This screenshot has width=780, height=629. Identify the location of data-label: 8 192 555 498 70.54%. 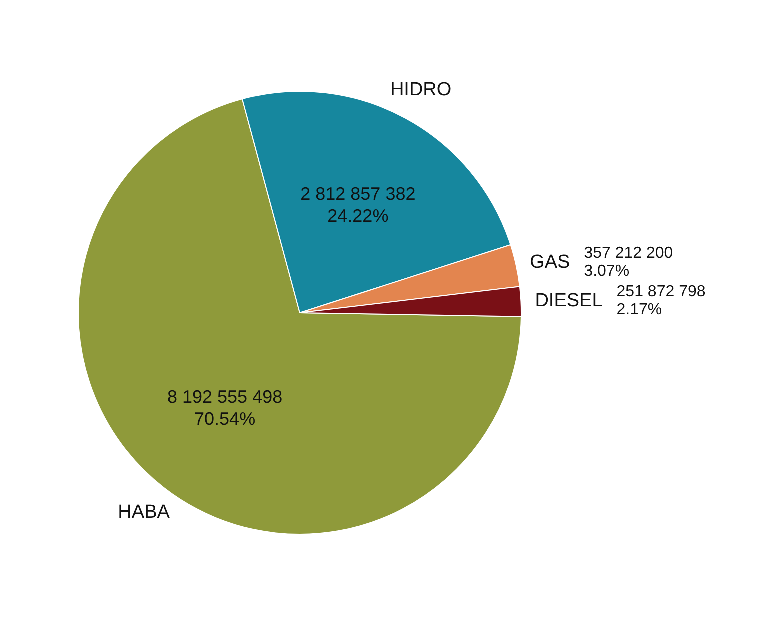
(225, 408).